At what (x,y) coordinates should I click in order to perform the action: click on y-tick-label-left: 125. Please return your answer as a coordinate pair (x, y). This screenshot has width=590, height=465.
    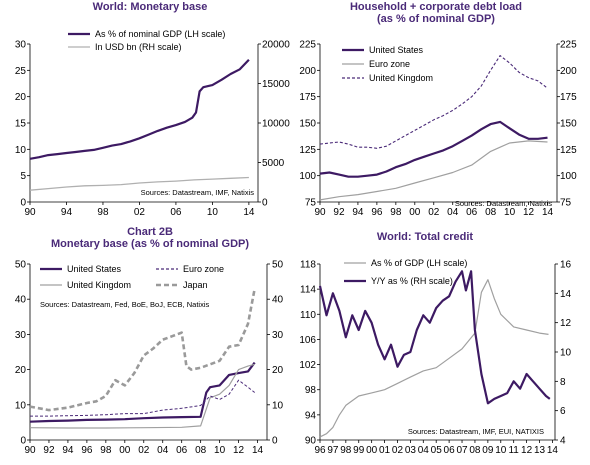
    Looking at the image, I should click on (307, 150).